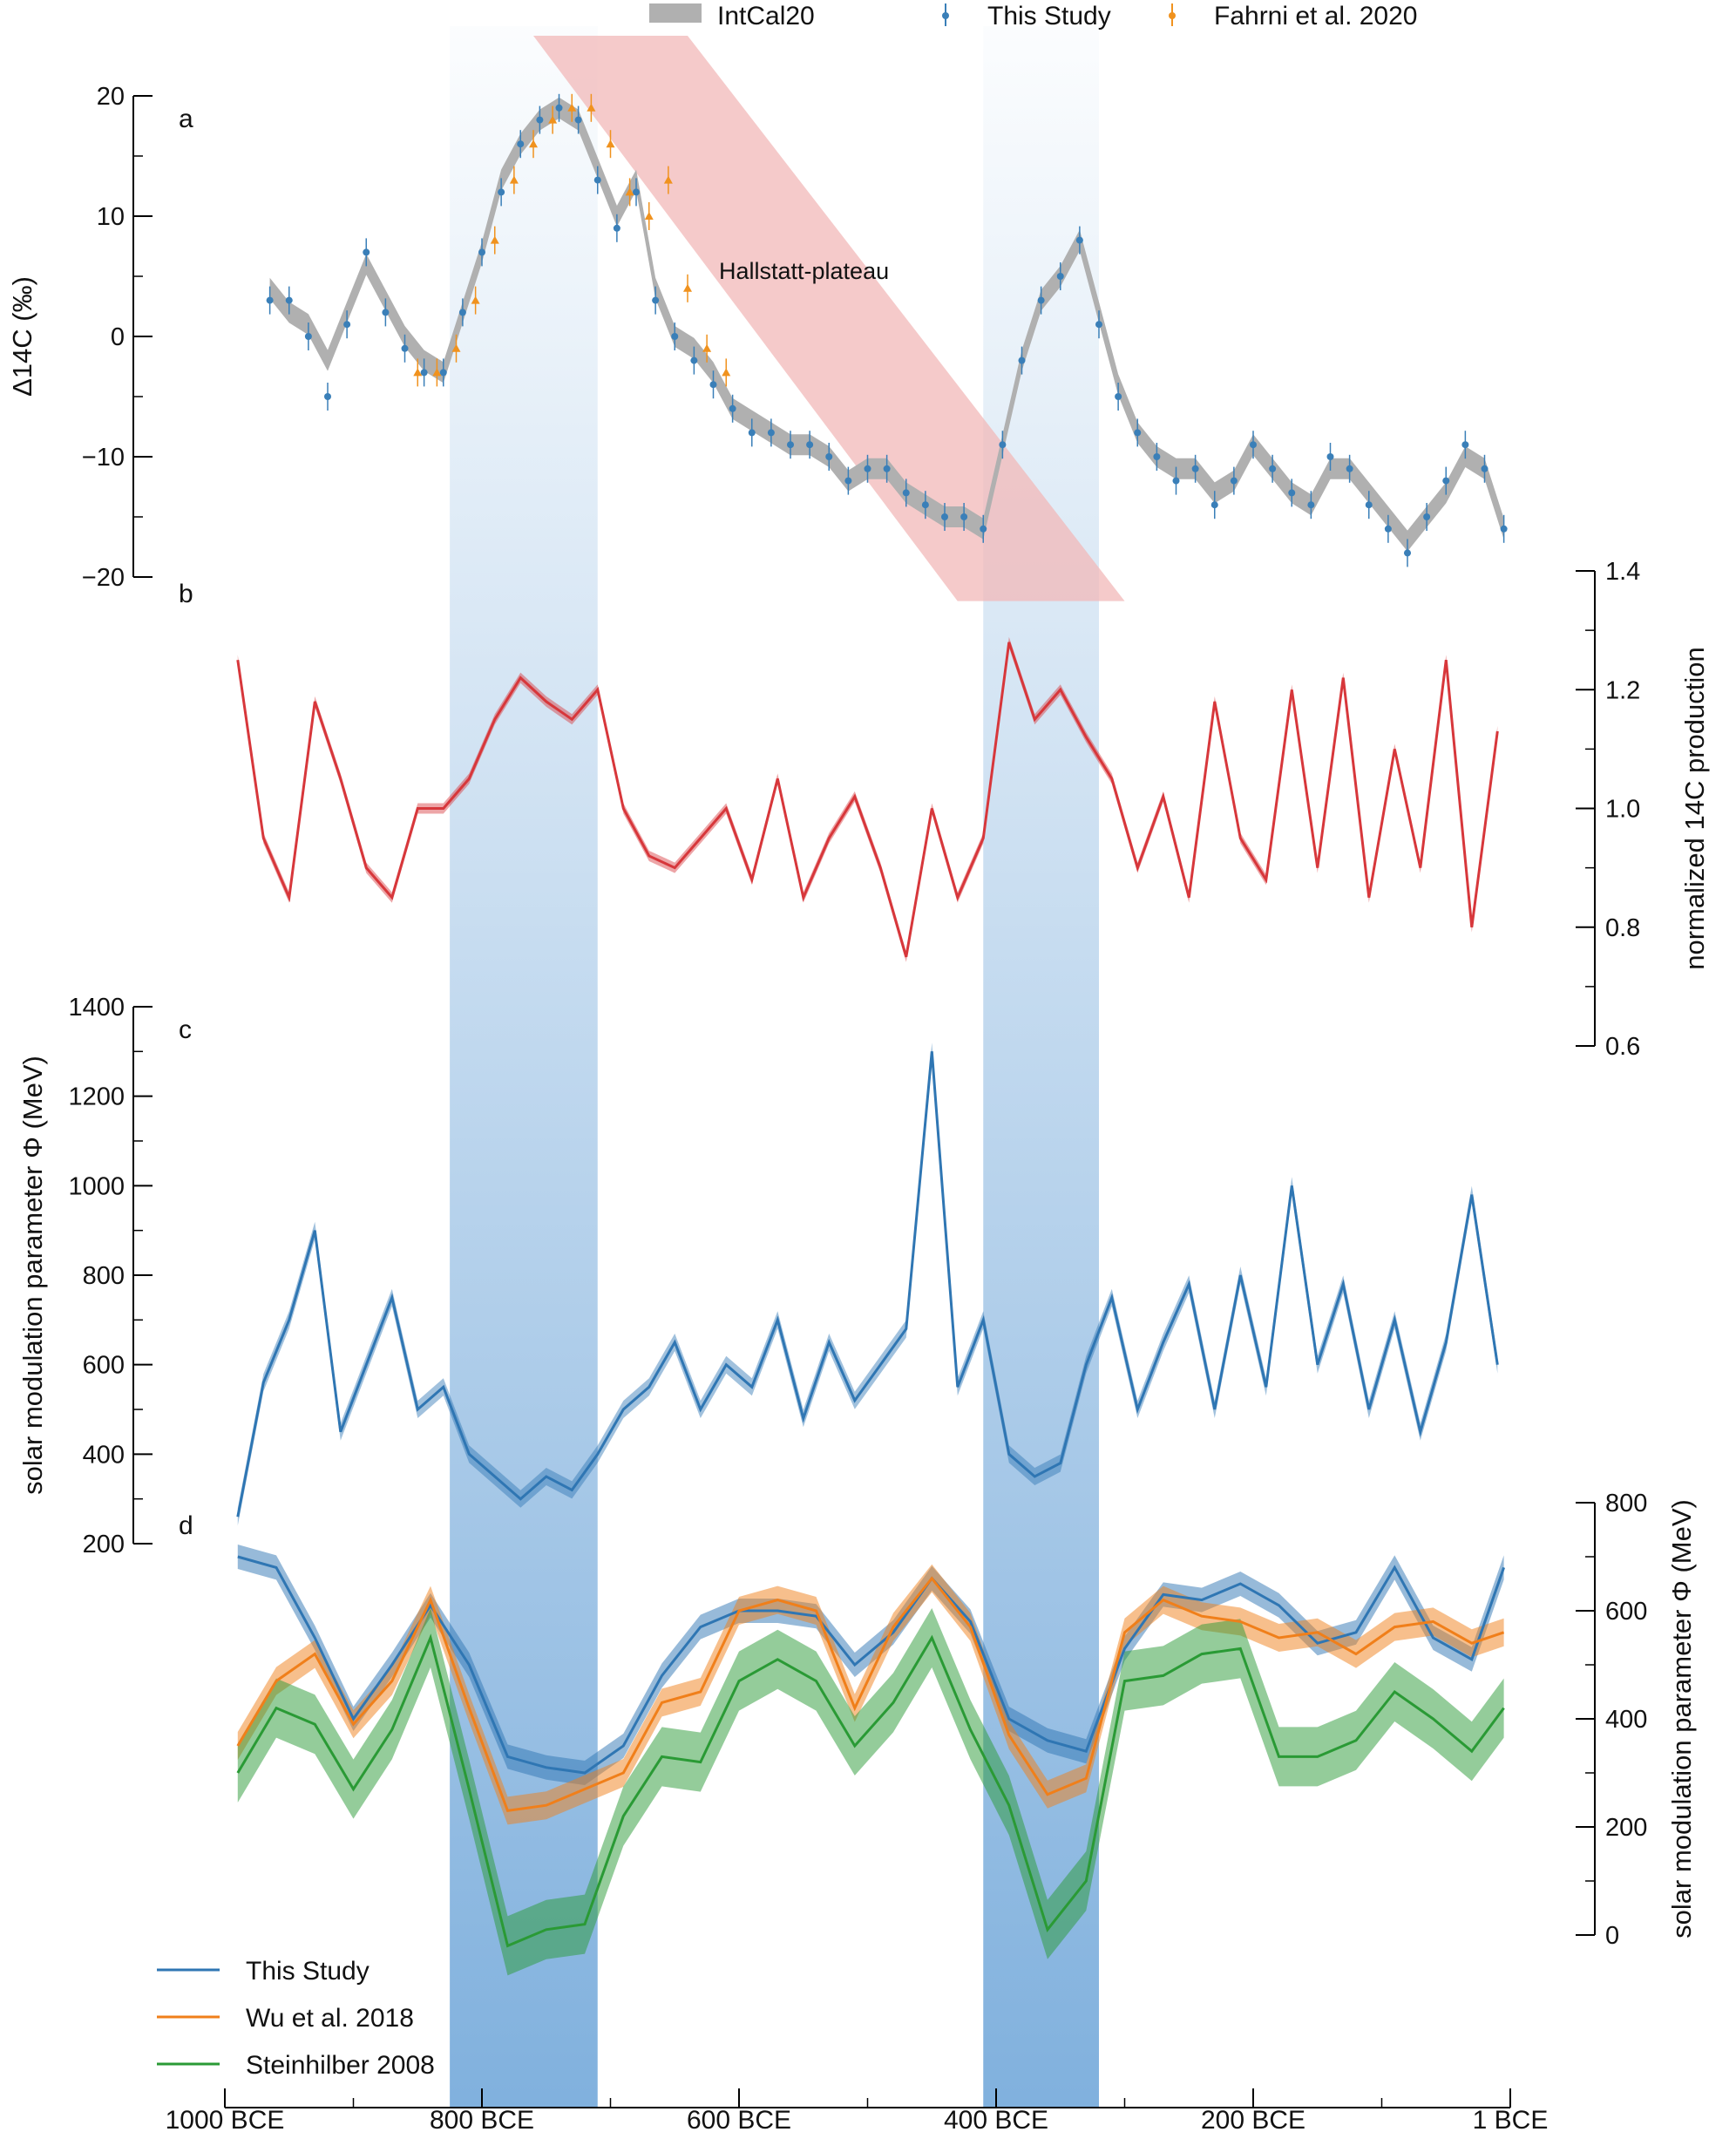  What do you see at coordinates (96, 1008) in the screenshot?
I see `y-tick-label-c-6: 1400` at bounding box center [96, 1008].